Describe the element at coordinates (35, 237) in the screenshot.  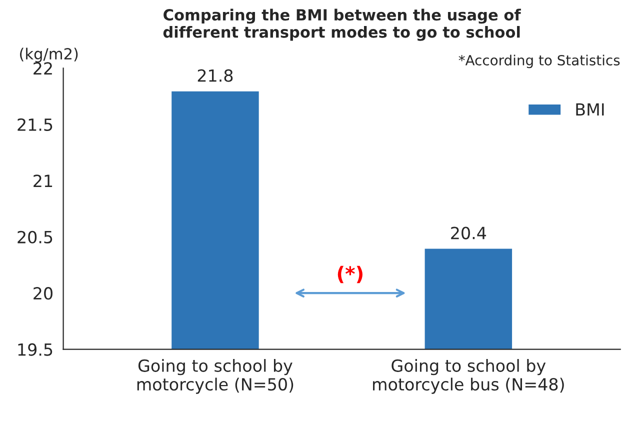
I see `y-tick-label: 20.5` at that location.